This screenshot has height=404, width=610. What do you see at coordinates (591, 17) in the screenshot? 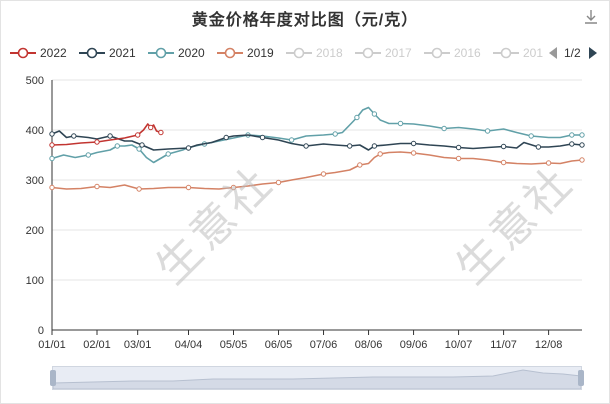
I see `download-icon` at bounding box center [591, 17].